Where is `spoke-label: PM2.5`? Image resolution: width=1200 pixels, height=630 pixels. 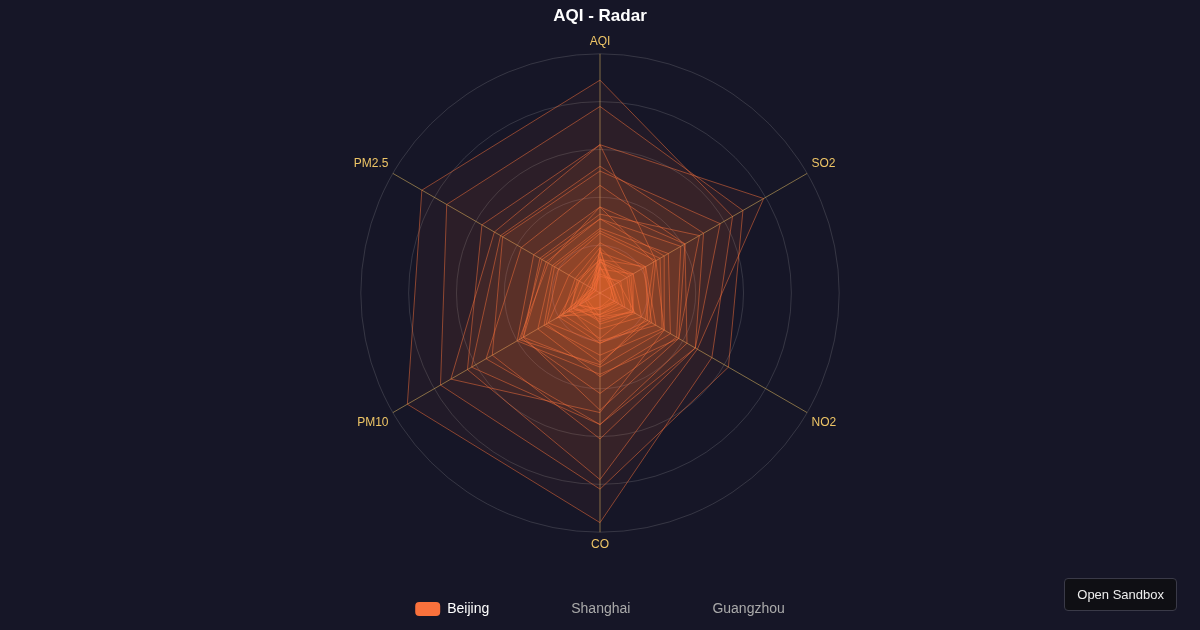
spoke-label: PM2.5 is located at coordinates (371, 163).